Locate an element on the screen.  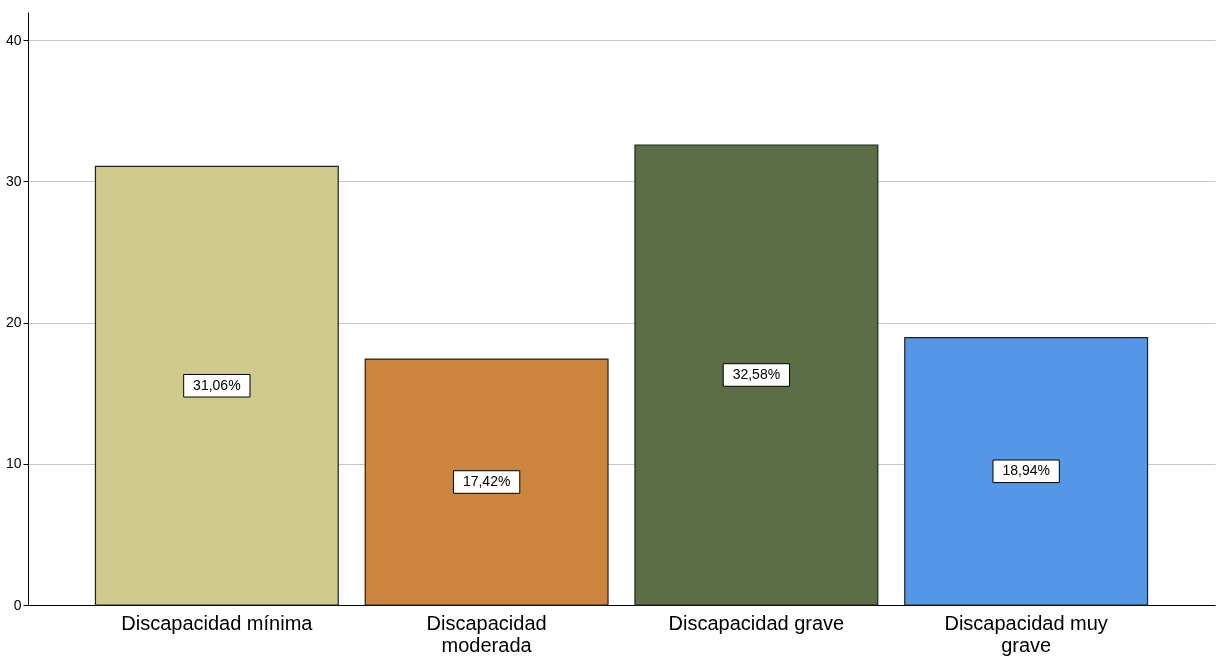
x-tick-label: Discapacidad muy grave is located at coordinates (1026, 633).